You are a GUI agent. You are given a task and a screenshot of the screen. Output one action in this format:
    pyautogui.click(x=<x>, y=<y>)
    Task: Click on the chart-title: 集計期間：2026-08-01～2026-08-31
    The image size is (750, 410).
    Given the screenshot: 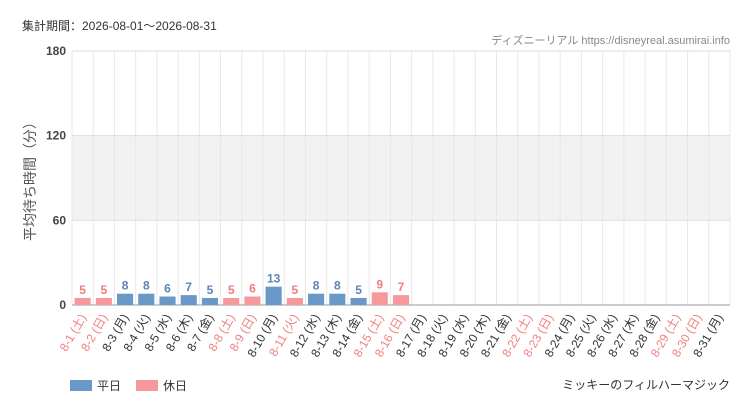 What is the action you would take?
    pyautogui.click(x=119, y=25)
    